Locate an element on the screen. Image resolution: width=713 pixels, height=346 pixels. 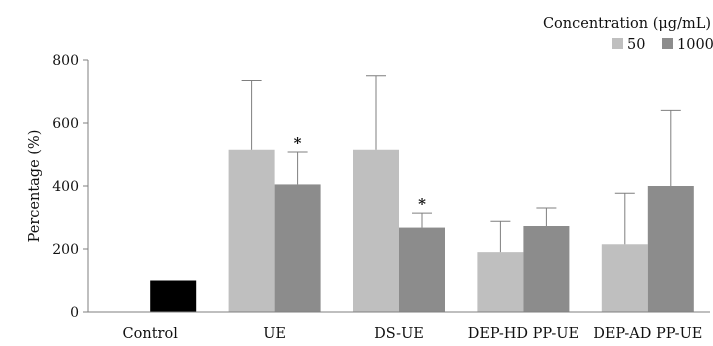
y-ticks-layer: 0 200 400 600 800 is located at coordinates (70, 187).